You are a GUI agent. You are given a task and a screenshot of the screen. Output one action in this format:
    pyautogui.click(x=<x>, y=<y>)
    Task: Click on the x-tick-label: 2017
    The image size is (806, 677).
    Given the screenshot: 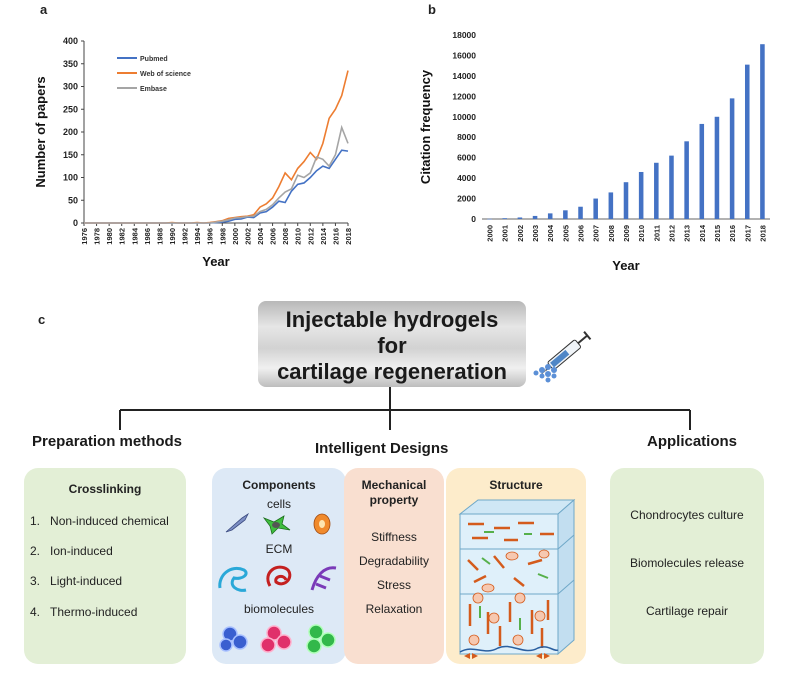 What is the action you would take?
    pyautogui.click(x=747, y=233)
    